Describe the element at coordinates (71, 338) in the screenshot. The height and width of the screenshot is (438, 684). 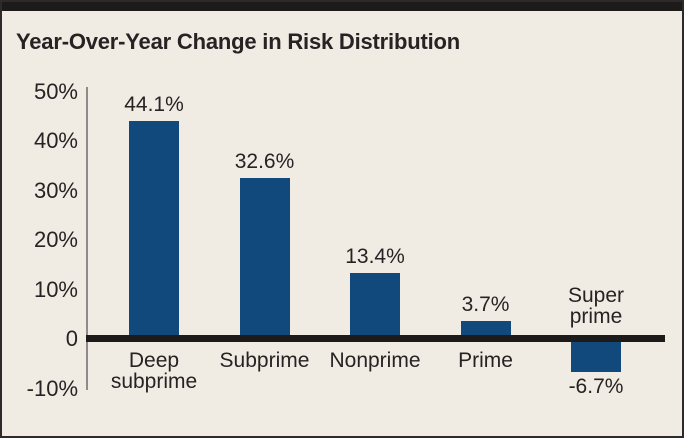
I see `ytick-label-0: 0` at that location.